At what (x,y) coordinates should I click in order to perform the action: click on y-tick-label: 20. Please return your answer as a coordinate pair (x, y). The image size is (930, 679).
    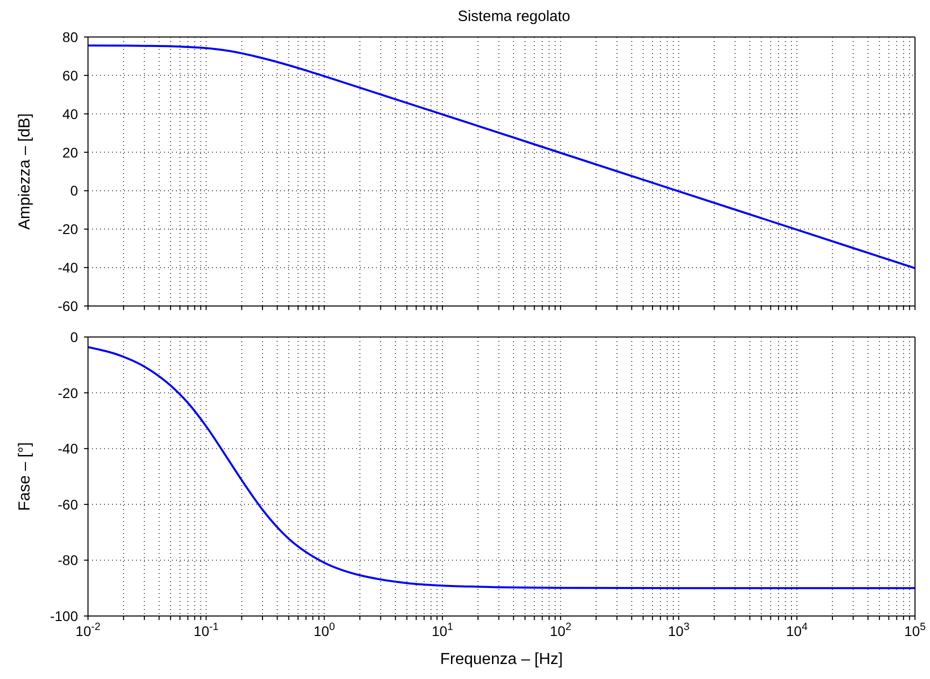
    Looking at the image, I should click on (70, 152).